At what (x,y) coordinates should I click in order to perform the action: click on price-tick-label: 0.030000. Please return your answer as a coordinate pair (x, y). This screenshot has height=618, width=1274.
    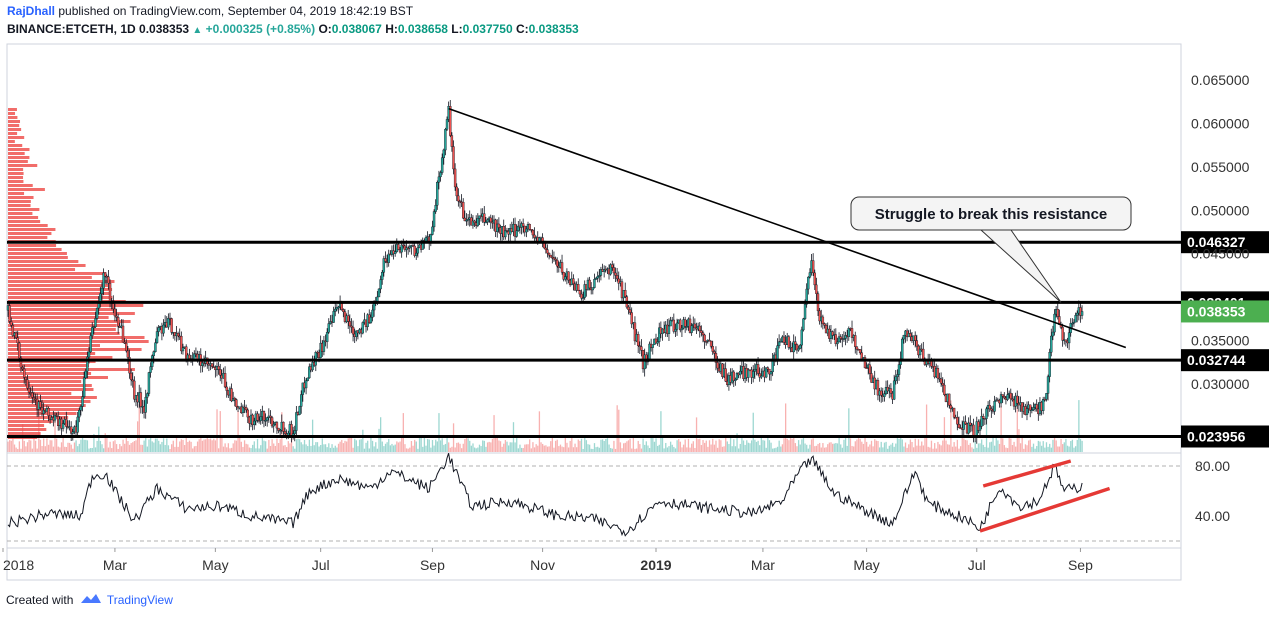
    Looking at the image, I should click on (1220, 384).